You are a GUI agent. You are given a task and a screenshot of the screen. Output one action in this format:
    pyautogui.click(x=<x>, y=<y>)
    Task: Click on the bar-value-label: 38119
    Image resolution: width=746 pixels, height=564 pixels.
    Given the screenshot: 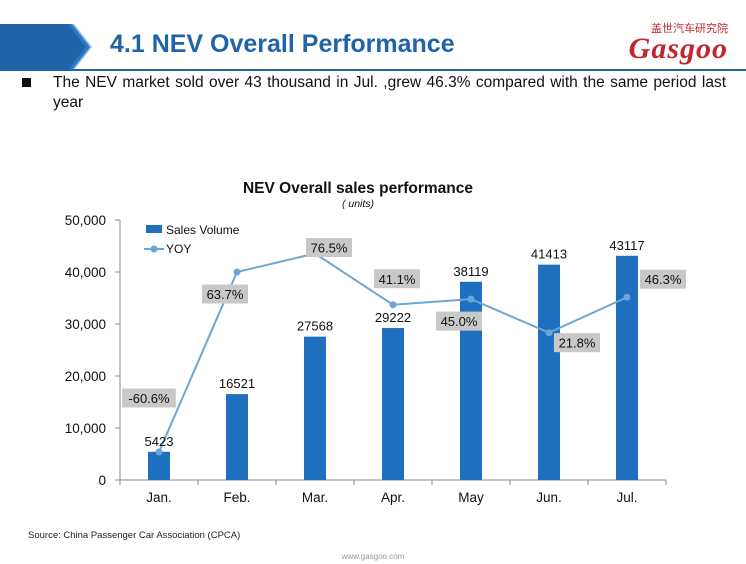 What is the action you would take?
    pyautogui.click(x=470, y=271)
    